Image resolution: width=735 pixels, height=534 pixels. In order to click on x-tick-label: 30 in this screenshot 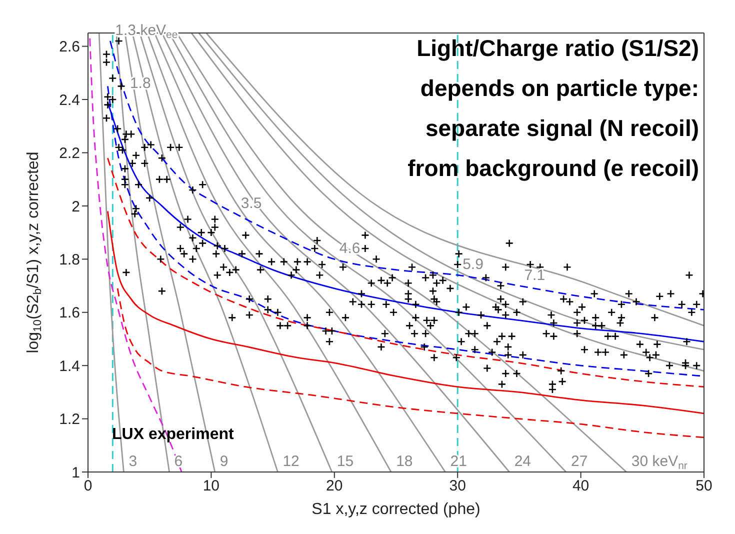, I will do `click(457, 486)`.